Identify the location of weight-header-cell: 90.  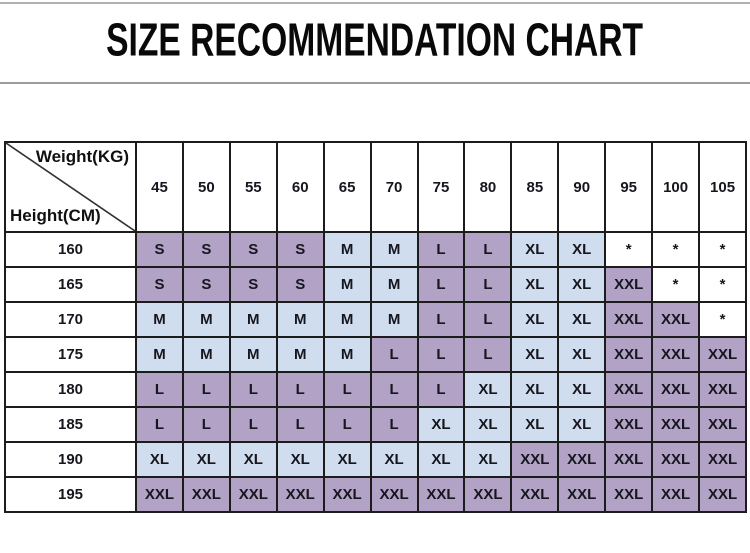
(582, 187).